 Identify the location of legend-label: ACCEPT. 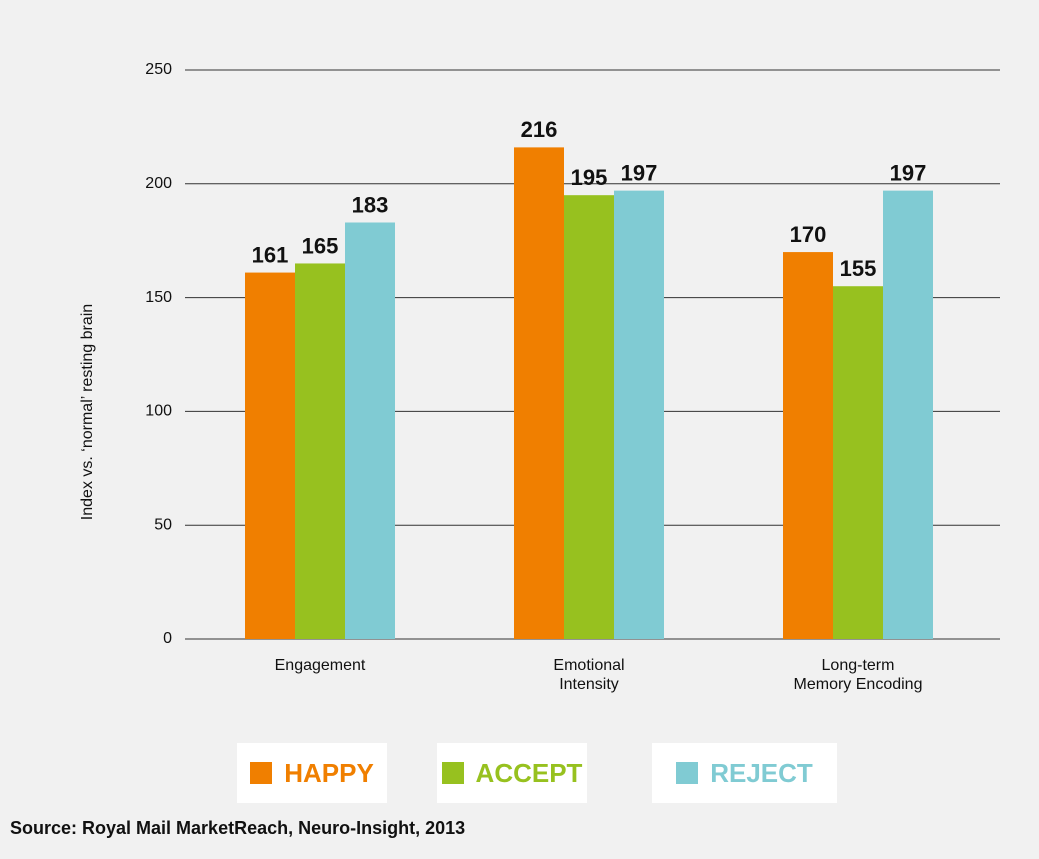
(529, 772).